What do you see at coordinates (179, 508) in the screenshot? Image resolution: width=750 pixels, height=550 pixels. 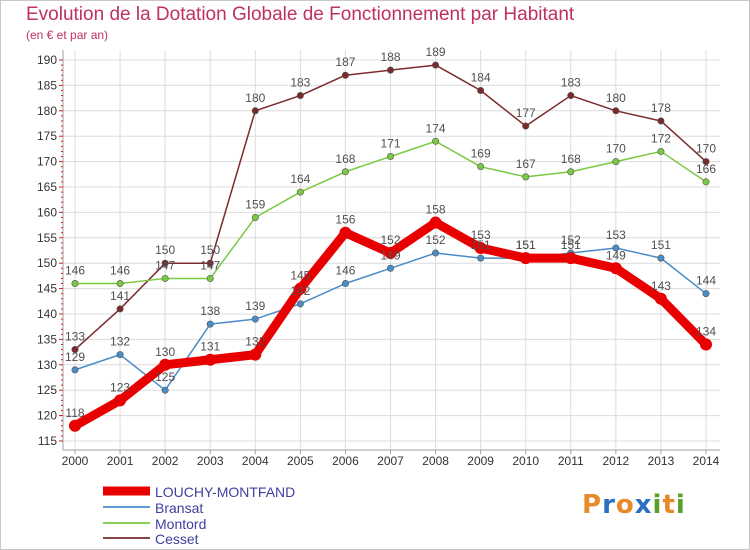 I see `legend-label-bransat: Bransat` at bounding box center [179, 508].